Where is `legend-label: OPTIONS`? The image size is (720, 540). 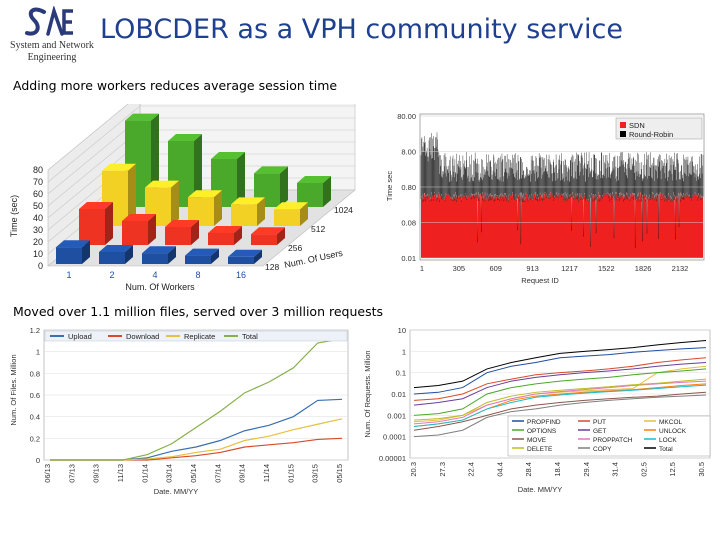
legend-label: OPTIONS is located at coordinates (542, 431).